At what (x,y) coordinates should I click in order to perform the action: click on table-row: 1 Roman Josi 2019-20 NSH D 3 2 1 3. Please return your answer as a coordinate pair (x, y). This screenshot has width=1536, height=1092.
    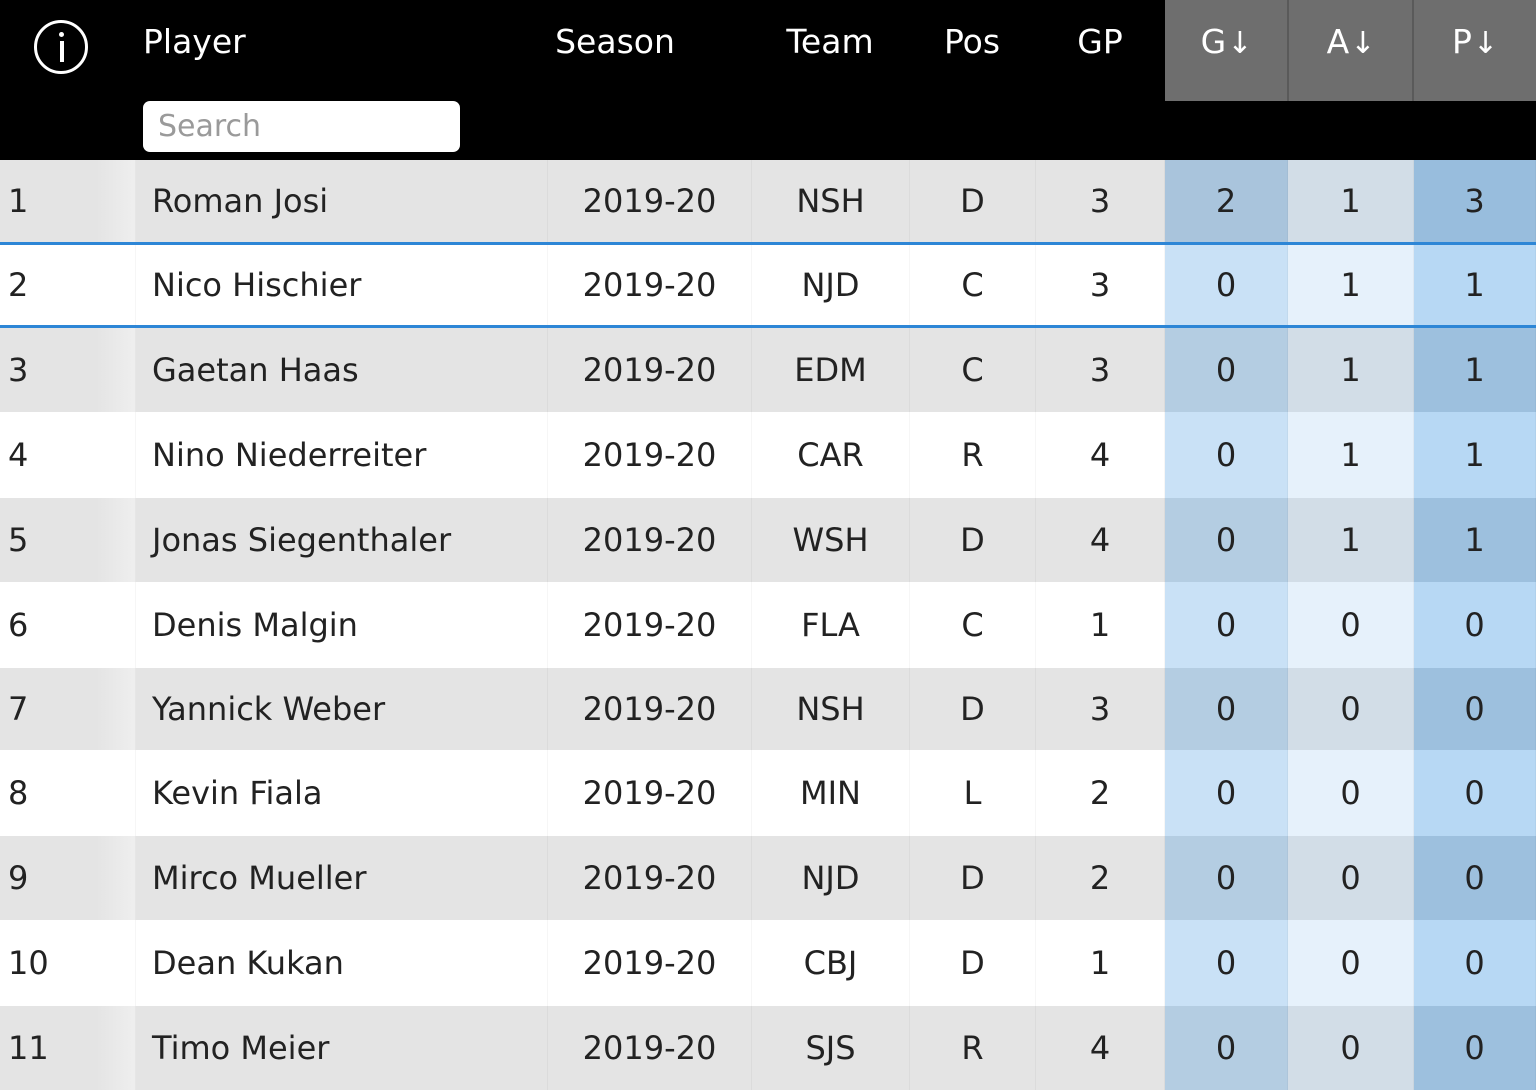
    Looking at the image, I should click on (768, 201).